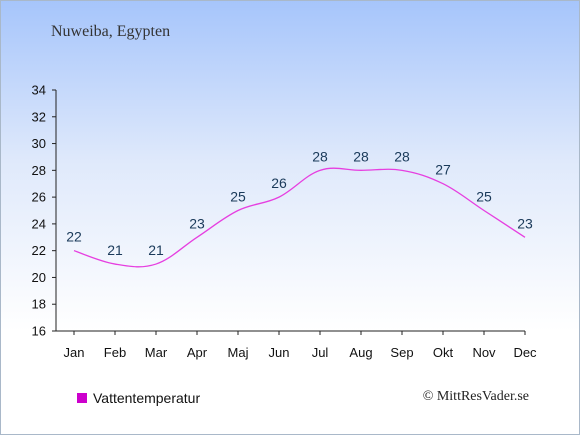  Describe the element at coordinates (320, 352) in the screenshot. I see `x-tick-label: Jul` at that location.